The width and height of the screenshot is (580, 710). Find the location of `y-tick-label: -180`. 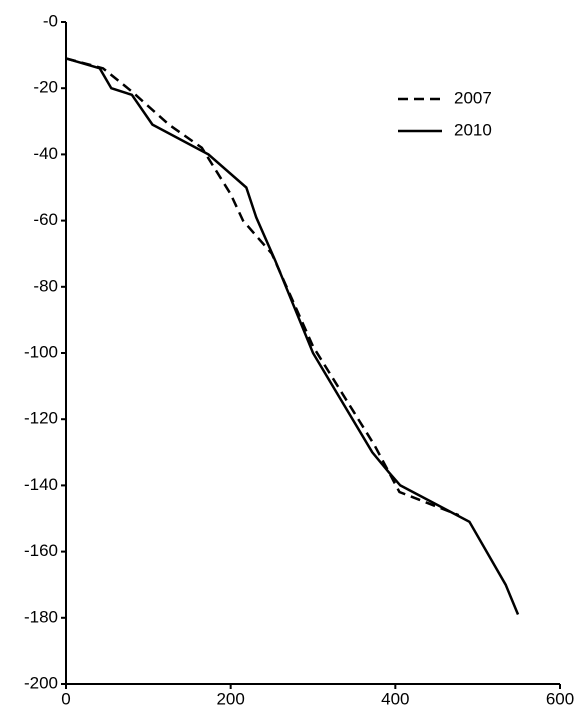

y-tick-label: -180 is located at coordinates (41, 616).